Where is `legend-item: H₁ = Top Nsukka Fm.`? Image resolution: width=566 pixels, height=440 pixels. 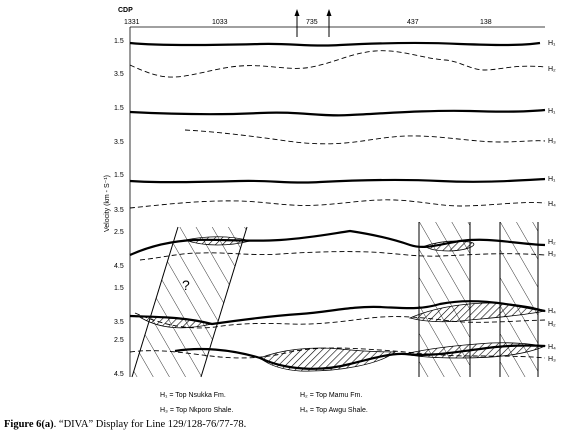 legend-item: H₁ = Top Nsukka Fm. is located at coordinates (193, 395).